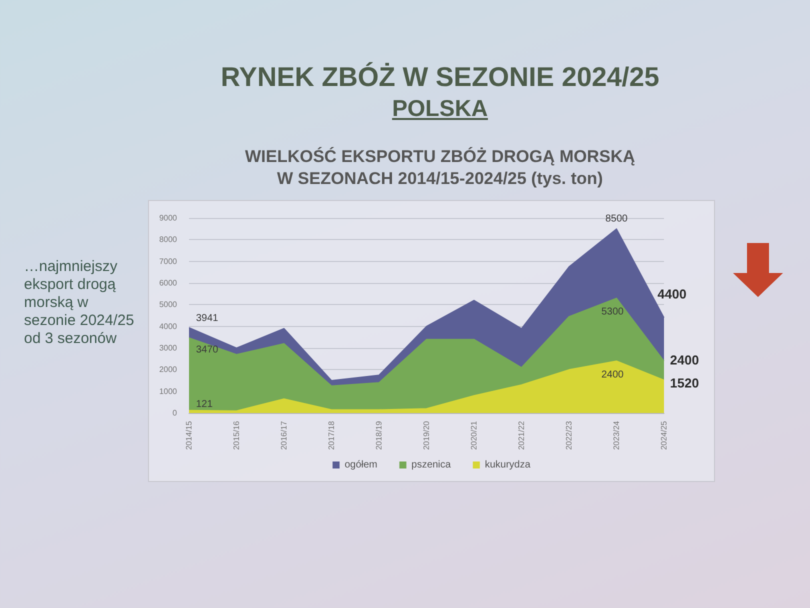  What do you see at coordinates (684, 383) in the screenshot?
I see `data-label: 1520` at bounding box center [684, 383].